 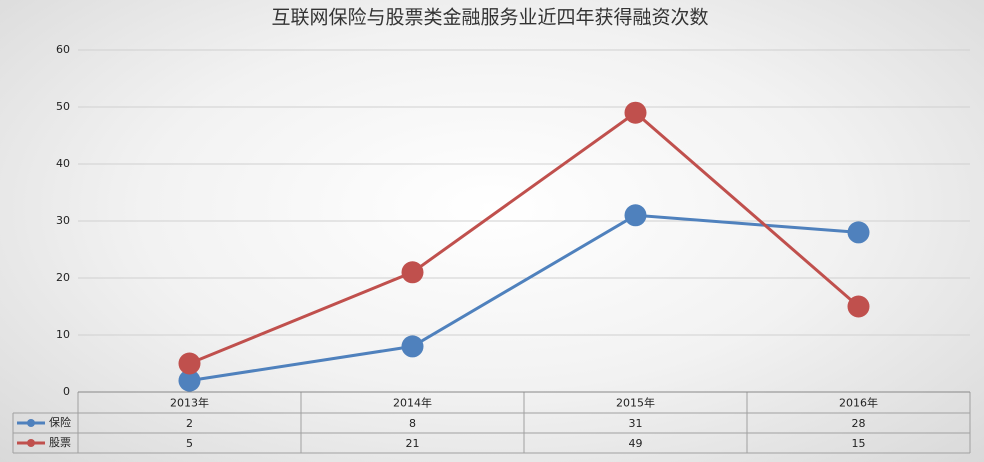 What do you see at coordinates (189, 423) in the screenshot?
I see `table-value: 2` at bounding box center [189, 423].